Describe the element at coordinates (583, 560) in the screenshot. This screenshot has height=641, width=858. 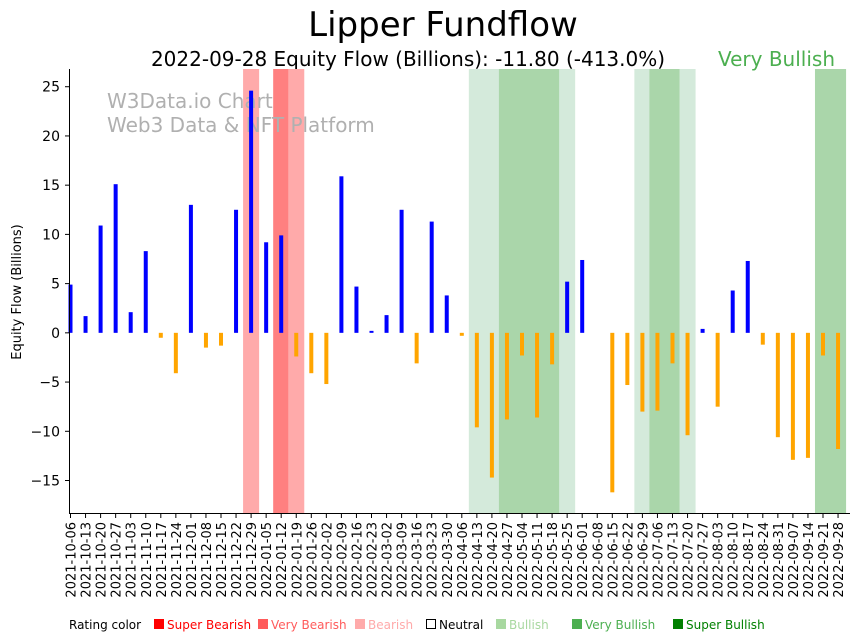
I see `x-tick-label: 2022-06-01` at that location.